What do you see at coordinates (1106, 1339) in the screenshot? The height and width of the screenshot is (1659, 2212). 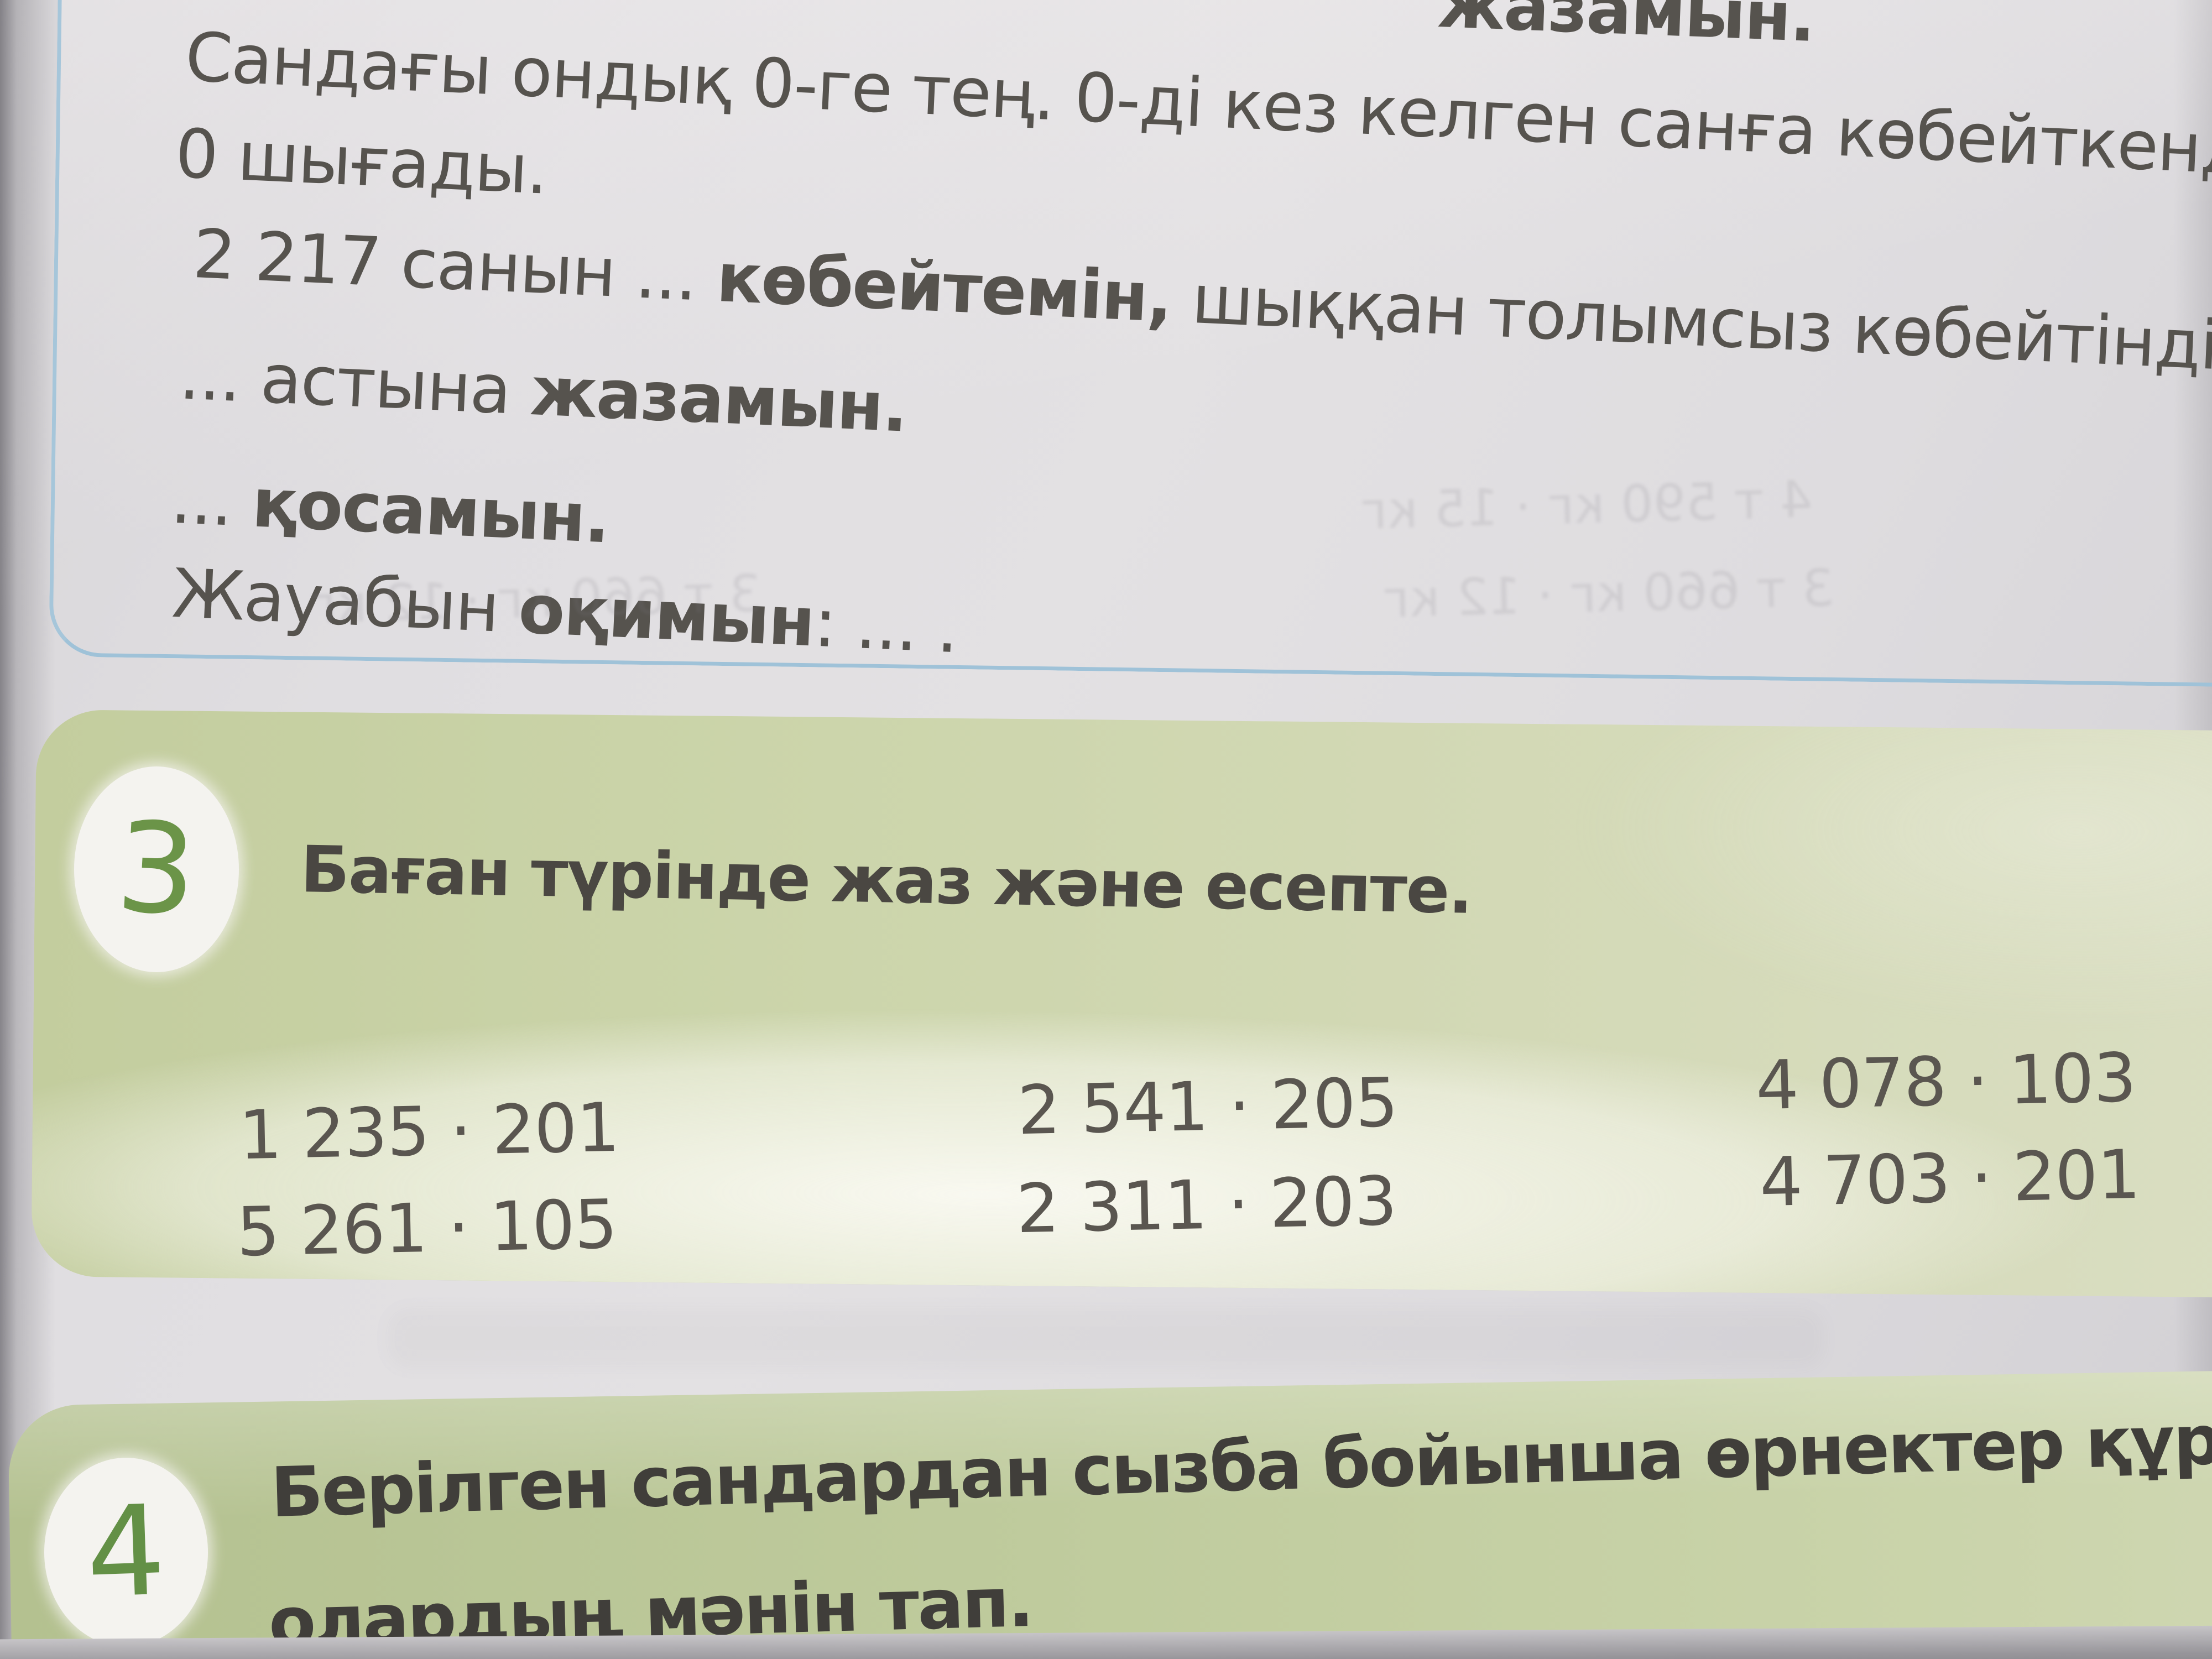 I see `showthrough-smudge` at bounding box center [1106, 1339].